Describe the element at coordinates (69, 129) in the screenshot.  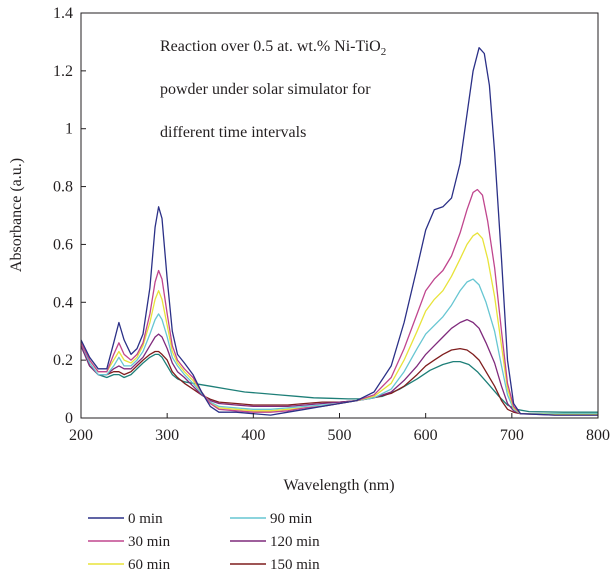
I see `y-tick-label: 1` at that location.